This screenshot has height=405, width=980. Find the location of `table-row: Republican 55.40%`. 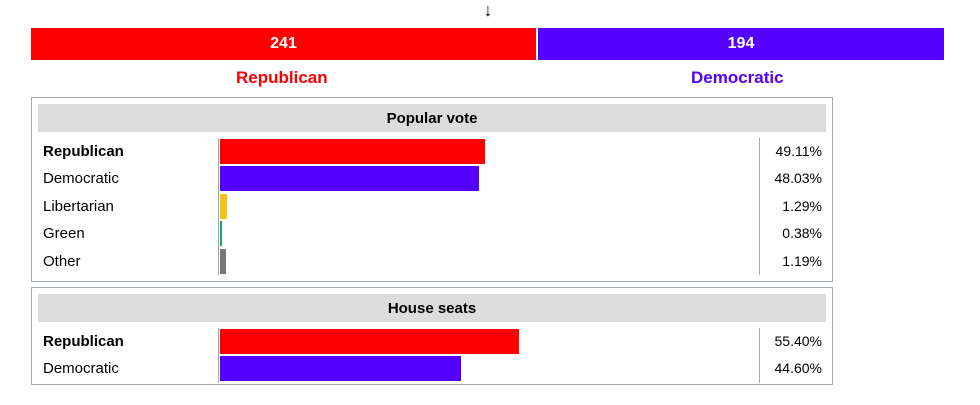

table-row: Republican 55.40% is located at coordinates (432, 341).